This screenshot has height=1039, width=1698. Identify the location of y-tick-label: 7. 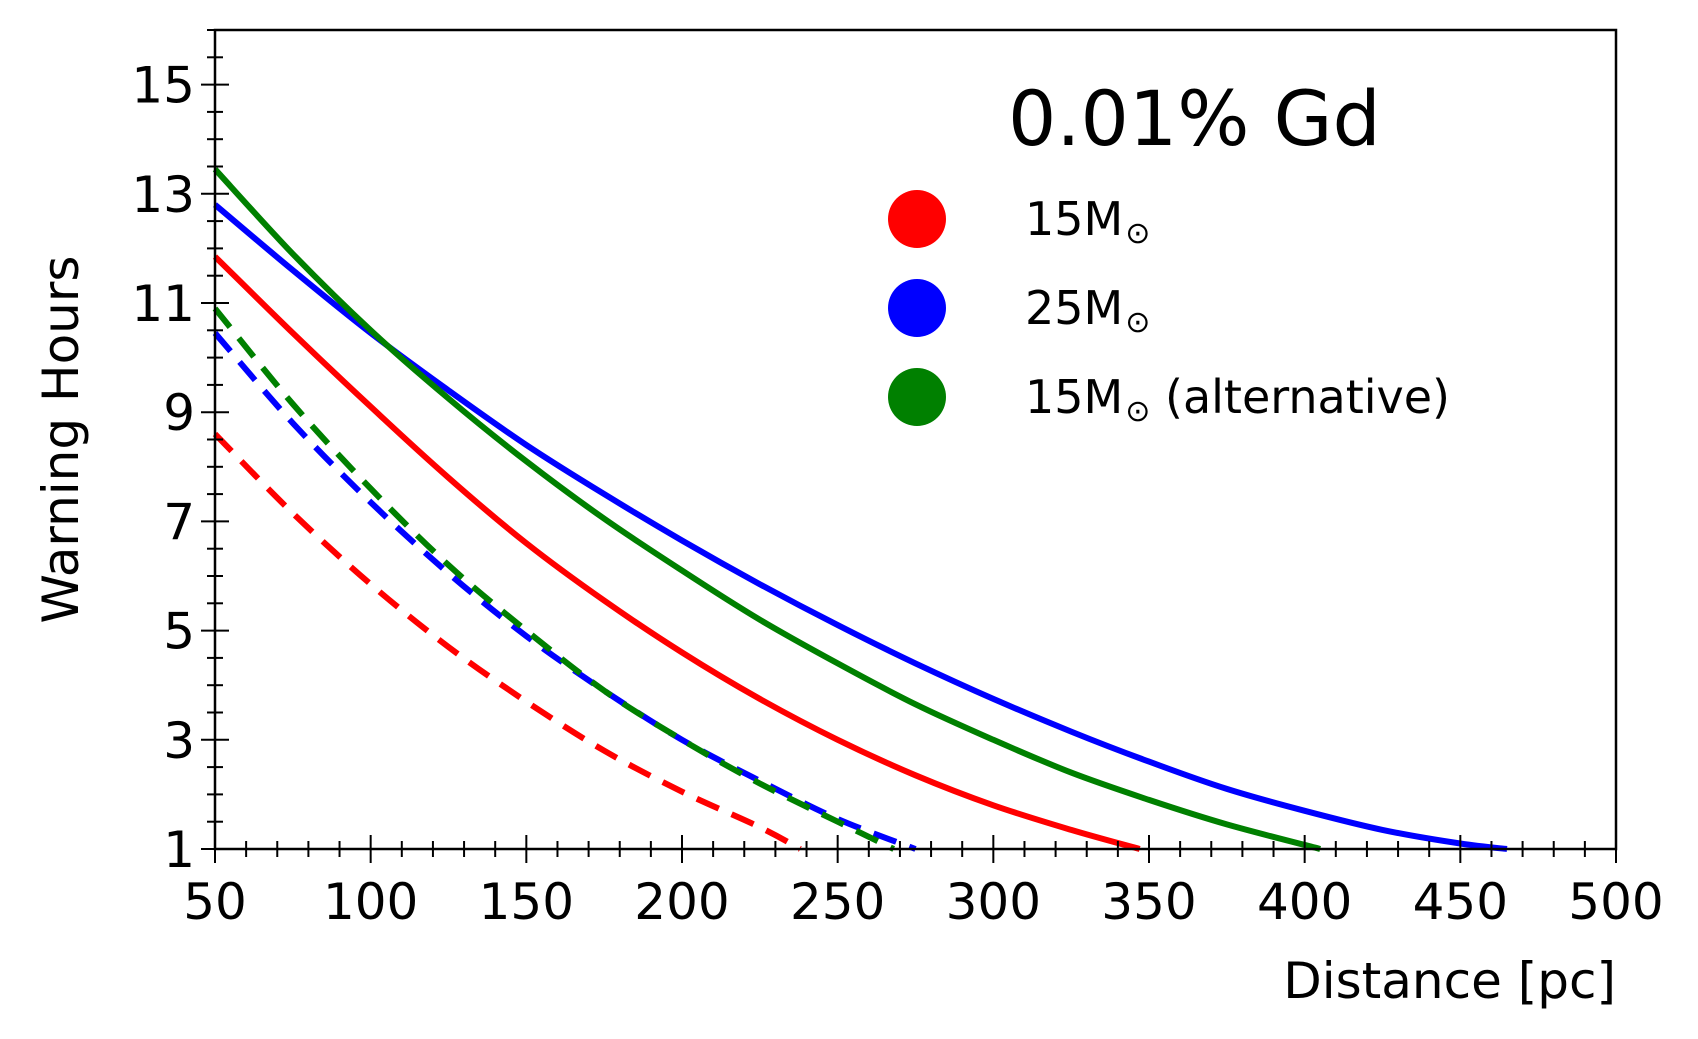
(179, 522).